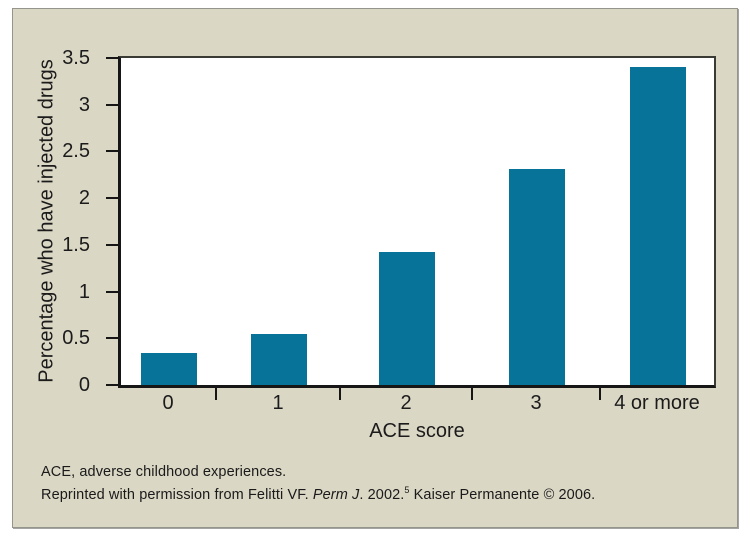 The width and height of the screenshot is (750, 540). Describe the element at coordinates (278, 403) in the screenshot. I see `x-category-label-1: 1` at that location.